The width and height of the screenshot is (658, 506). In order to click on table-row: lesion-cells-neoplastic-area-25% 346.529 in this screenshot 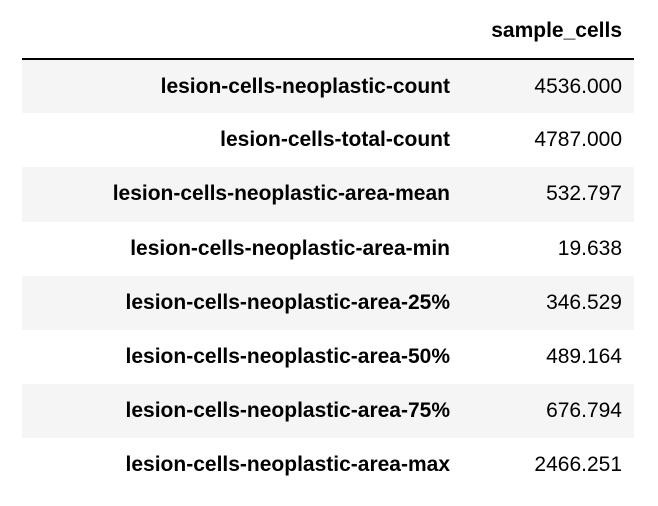, I will do `click(328, 302)`.